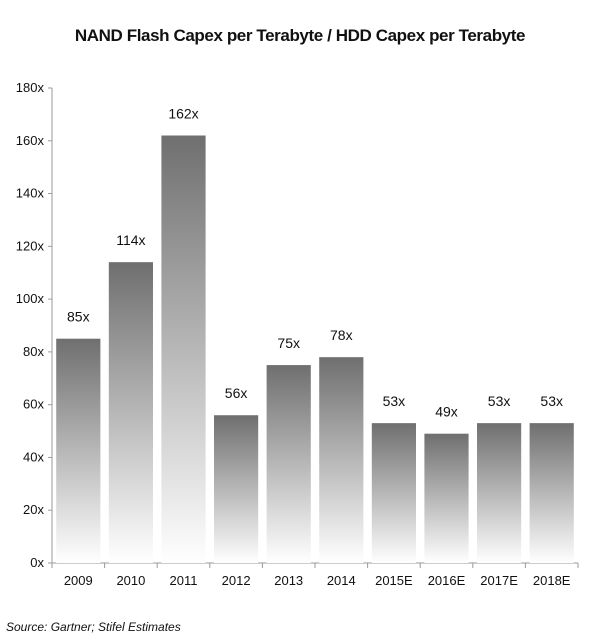  Describe the element at coordinates (236, 393) in the screenshot. I see `data-label-2012: 56x` at that location.